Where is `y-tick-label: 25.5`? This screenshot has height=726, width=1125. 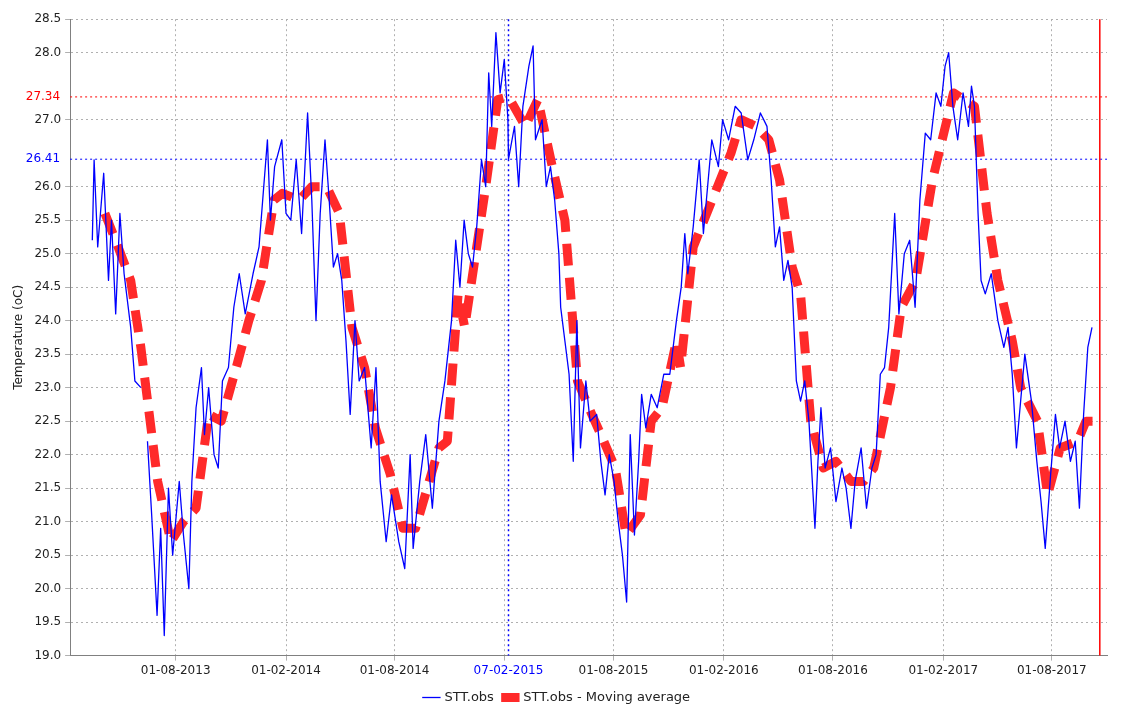 y-tick-label: 25.5 is located at coordinates (48, 219).